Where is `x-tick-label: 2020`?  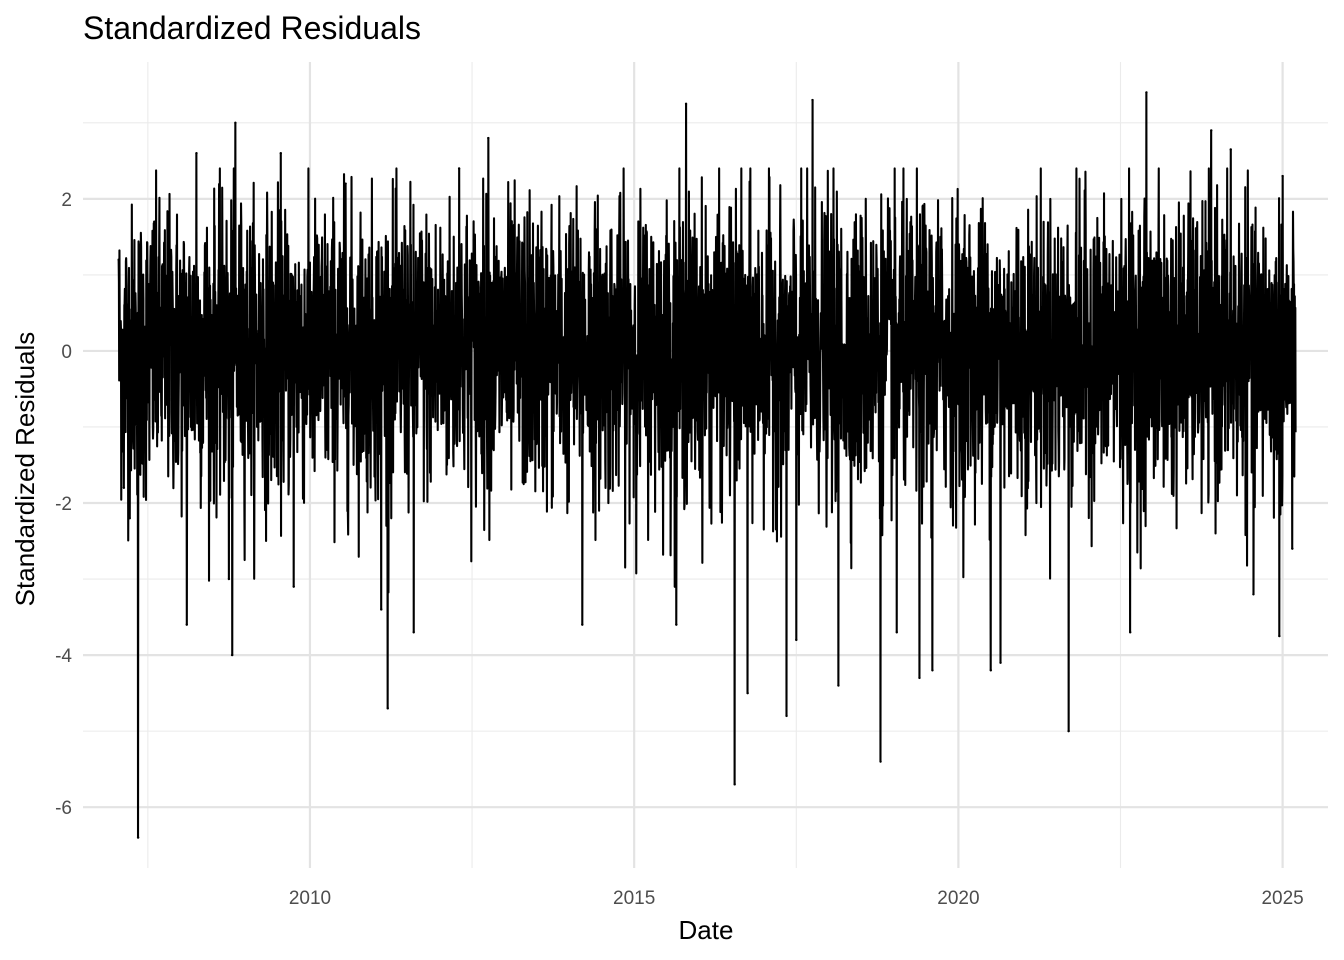 x-tick-label: 2020 is located at coordinates (958, 898).